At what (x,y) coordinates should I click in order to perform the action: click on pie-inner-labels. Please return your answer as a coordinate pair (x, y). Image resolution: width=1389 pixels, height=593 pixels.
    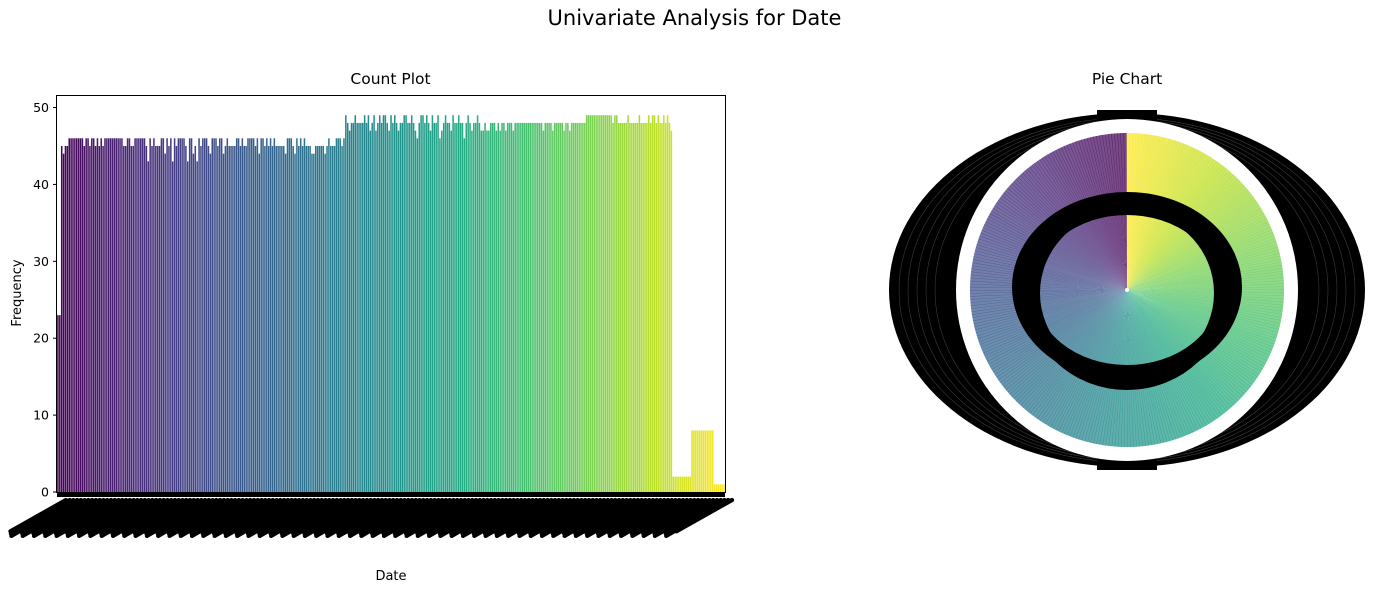
    Looking at the image, I should click on (1127, 291).